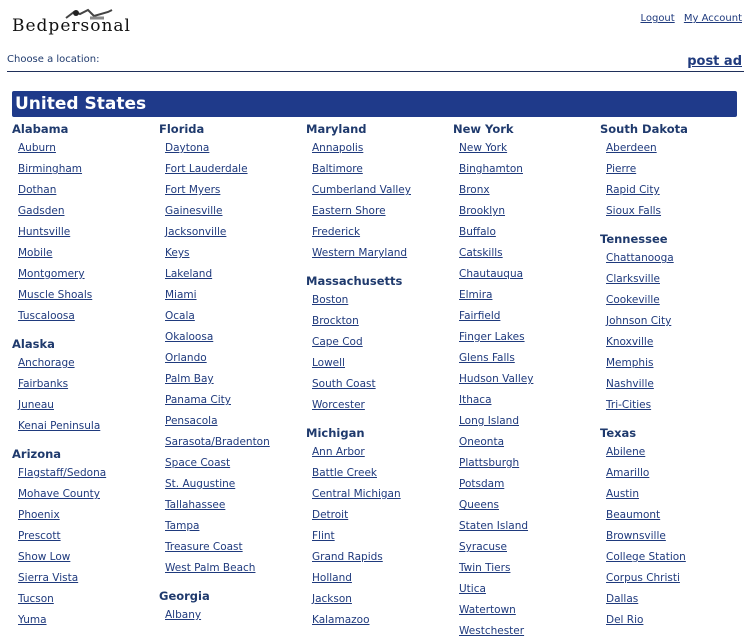 Image resolution: width=752 pixels, height=642 pixels. Describe the element at coordinates (51, 274) in the screenshot. I see `city-link: Montgomery` at that location.